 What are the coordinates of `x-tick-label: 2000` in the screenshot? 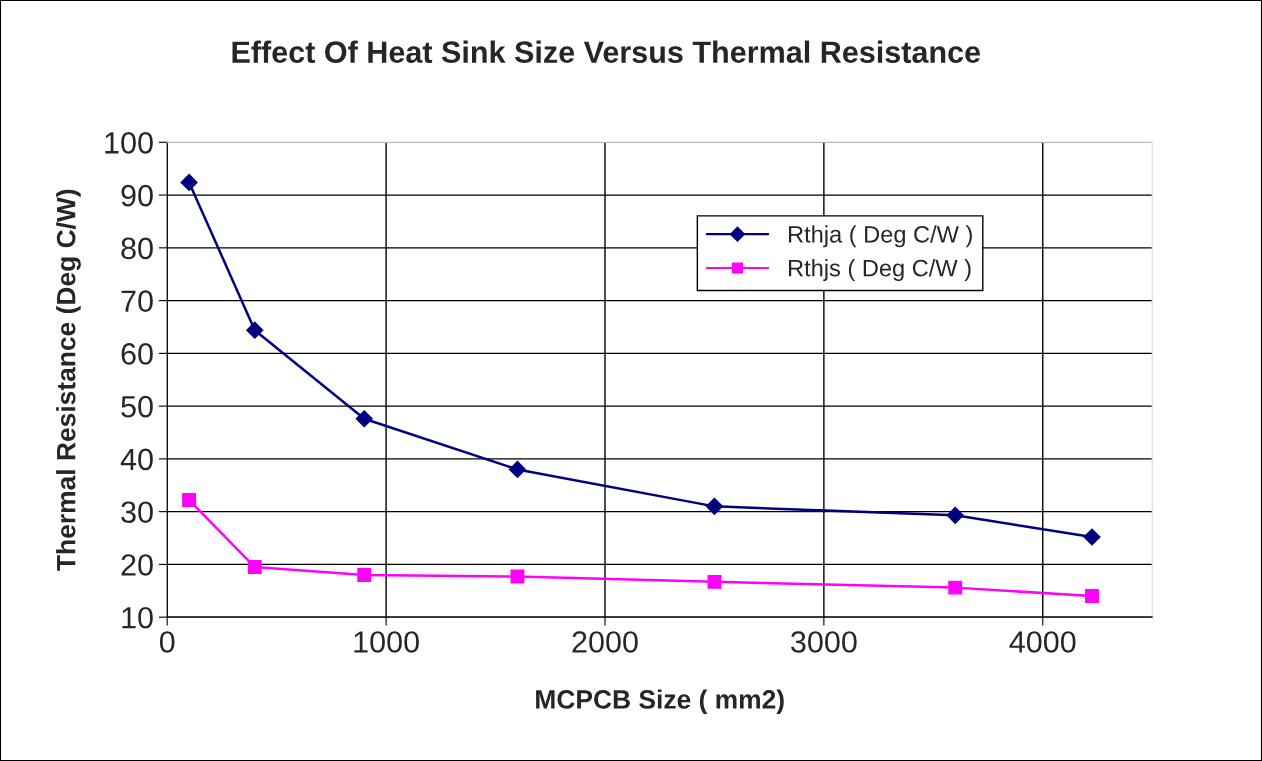 It's located at (605, 642).